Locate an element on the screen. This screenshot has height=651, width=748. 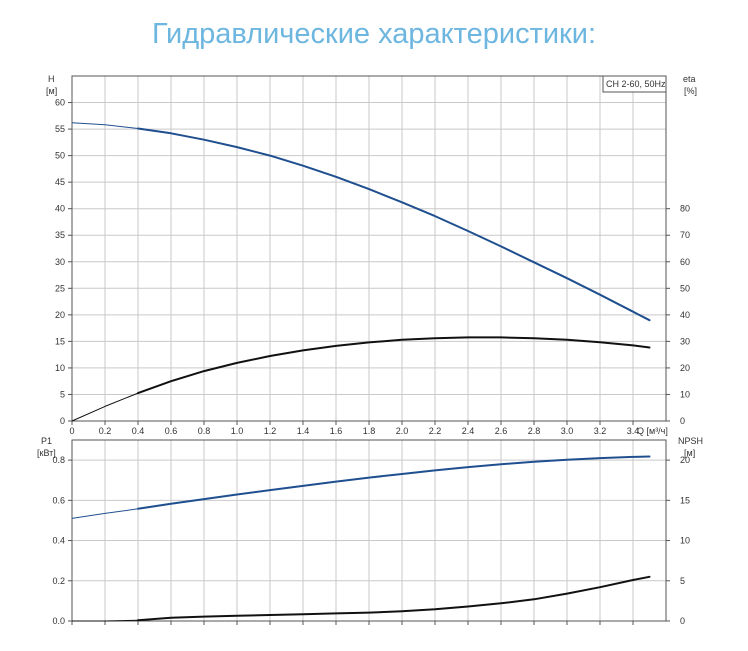
x-tick-label: 0.2 is located at coordinates (105, 431).